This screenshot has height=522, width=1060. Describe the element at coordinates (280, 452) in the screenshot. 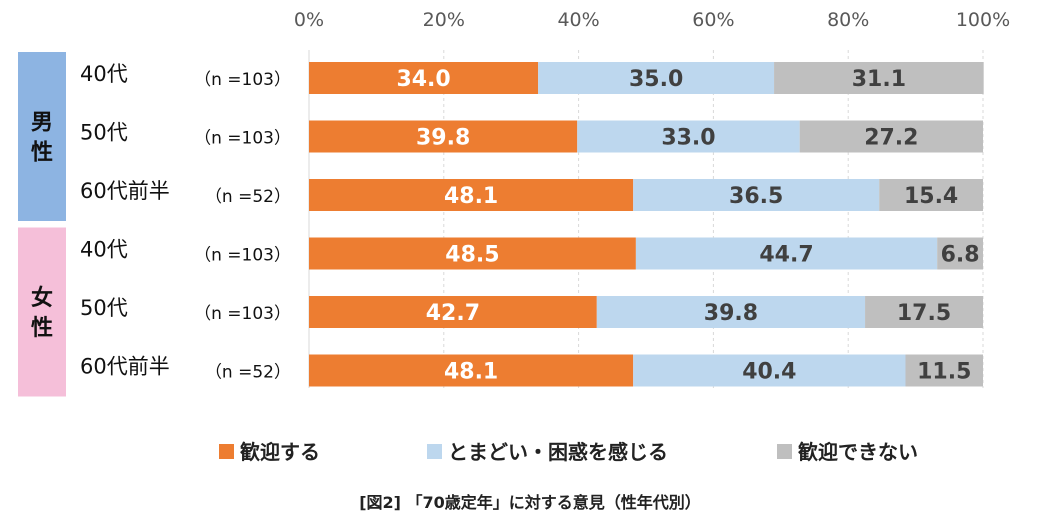

I see `legend-label: 歓迎する` at that location.